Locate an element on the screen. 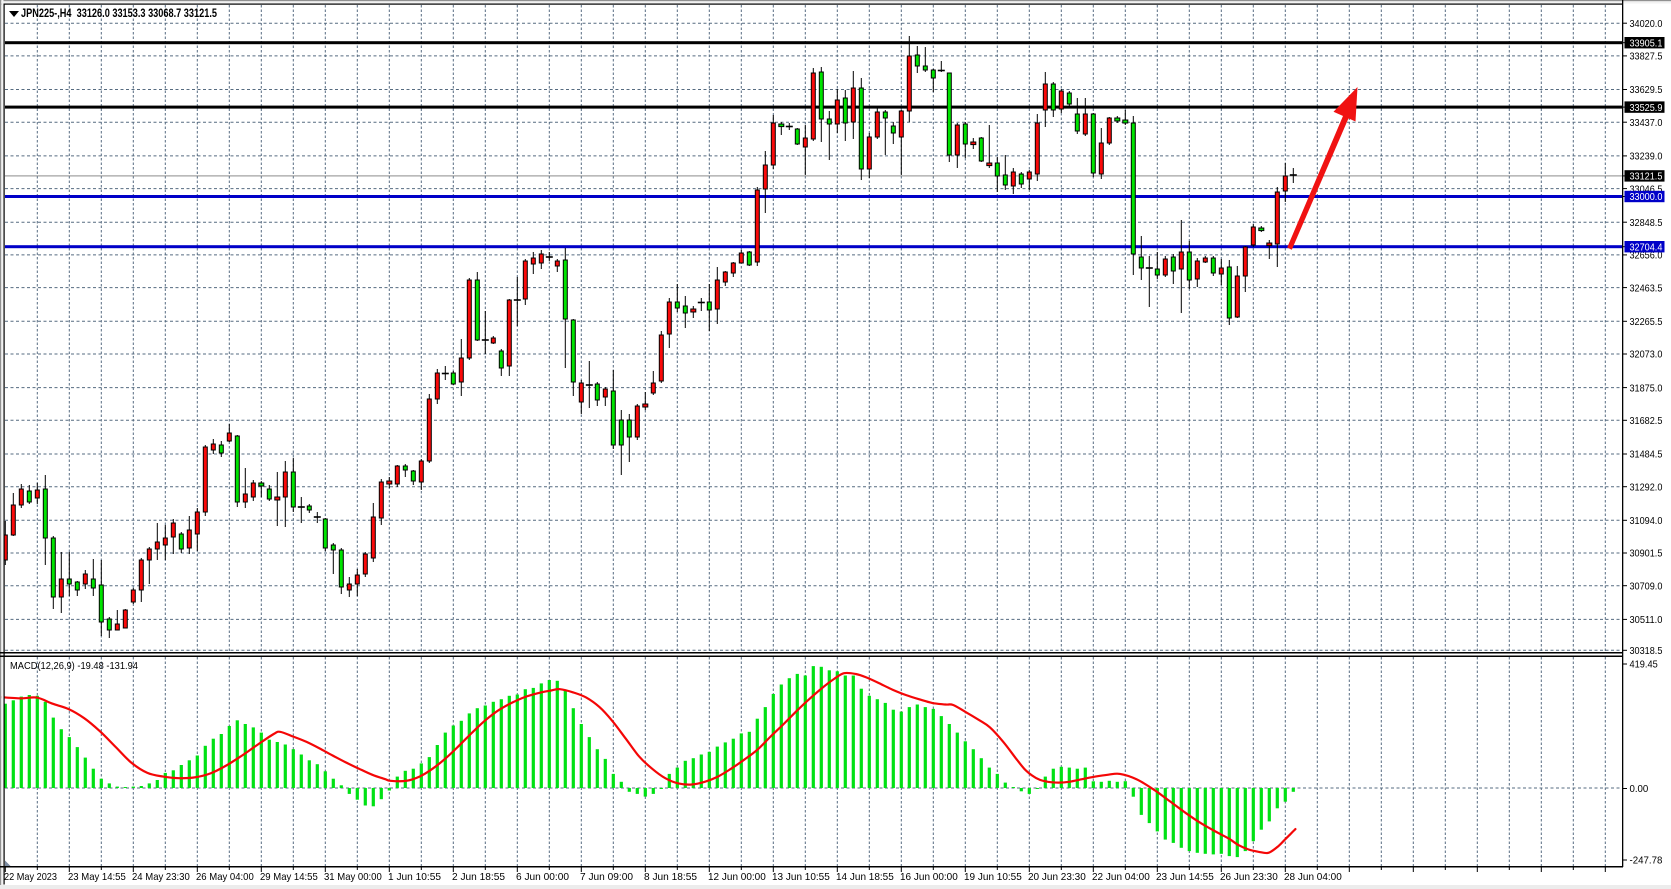  svg-text: 31484.5 is located at coordinates (1646, 455).